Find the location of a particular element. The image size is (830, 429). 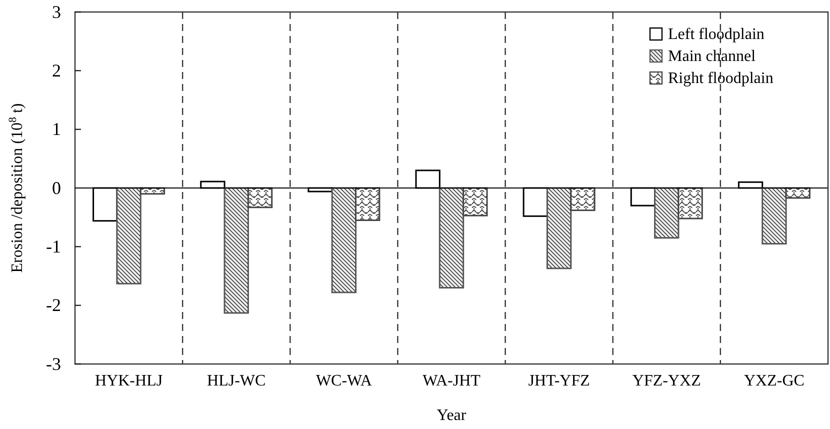

y-tick-label: -1 is located at coordinates (53, 246).